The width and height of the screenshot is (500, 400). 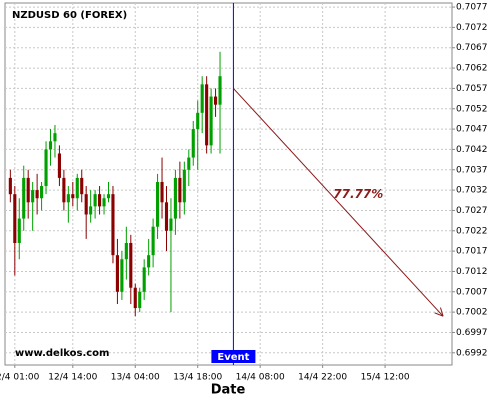 What do you see at coordinates (472, 211) in the screenshot?
I see `y-tick-label: 0.7027` at bounding box center [472, 211].